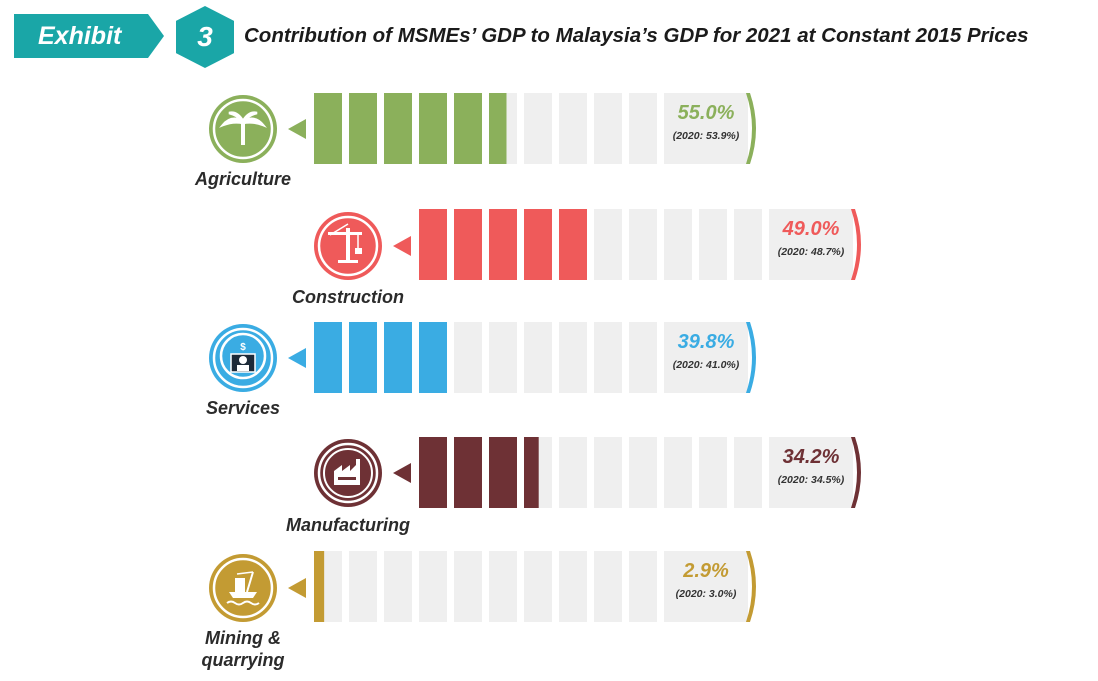 The height and width of the screenshot is (681, 1098). I want to click on sector-label: Agriculture, so click(243, 179).